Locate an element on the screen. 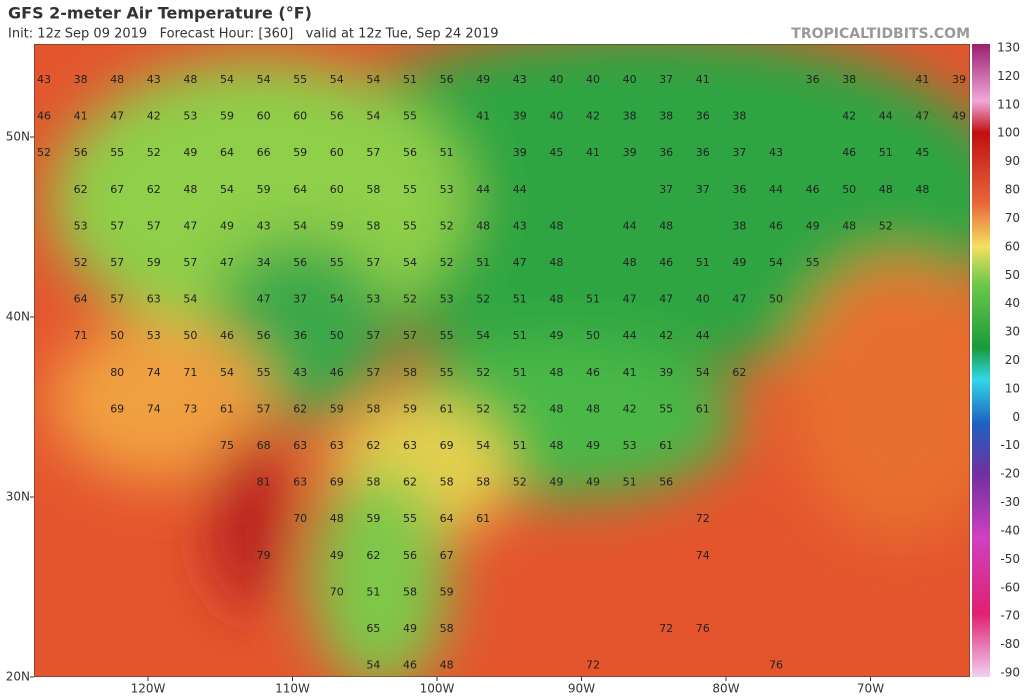  legend-label: -80 is located at coordinates (1010, 644).